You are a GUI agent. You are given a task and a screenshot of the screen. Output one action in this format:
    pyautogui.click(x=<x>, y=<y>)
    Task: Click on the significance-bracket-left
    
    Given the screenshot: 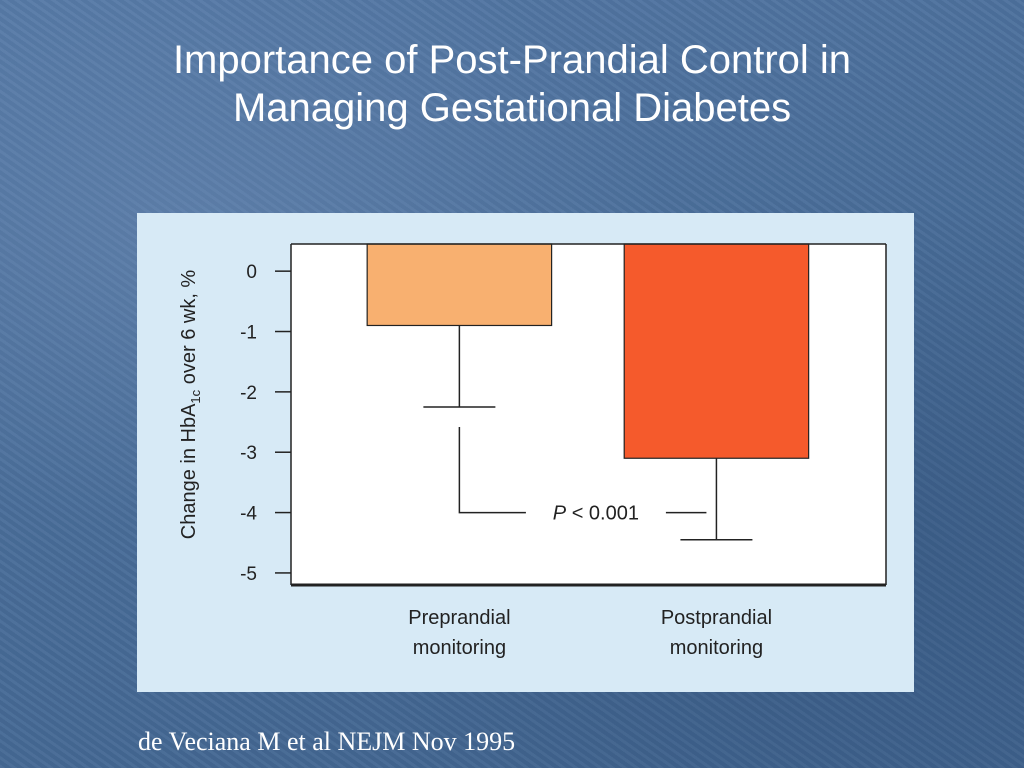 What is the action you would take?
    pyautogui.click(x=492, y=470)
    